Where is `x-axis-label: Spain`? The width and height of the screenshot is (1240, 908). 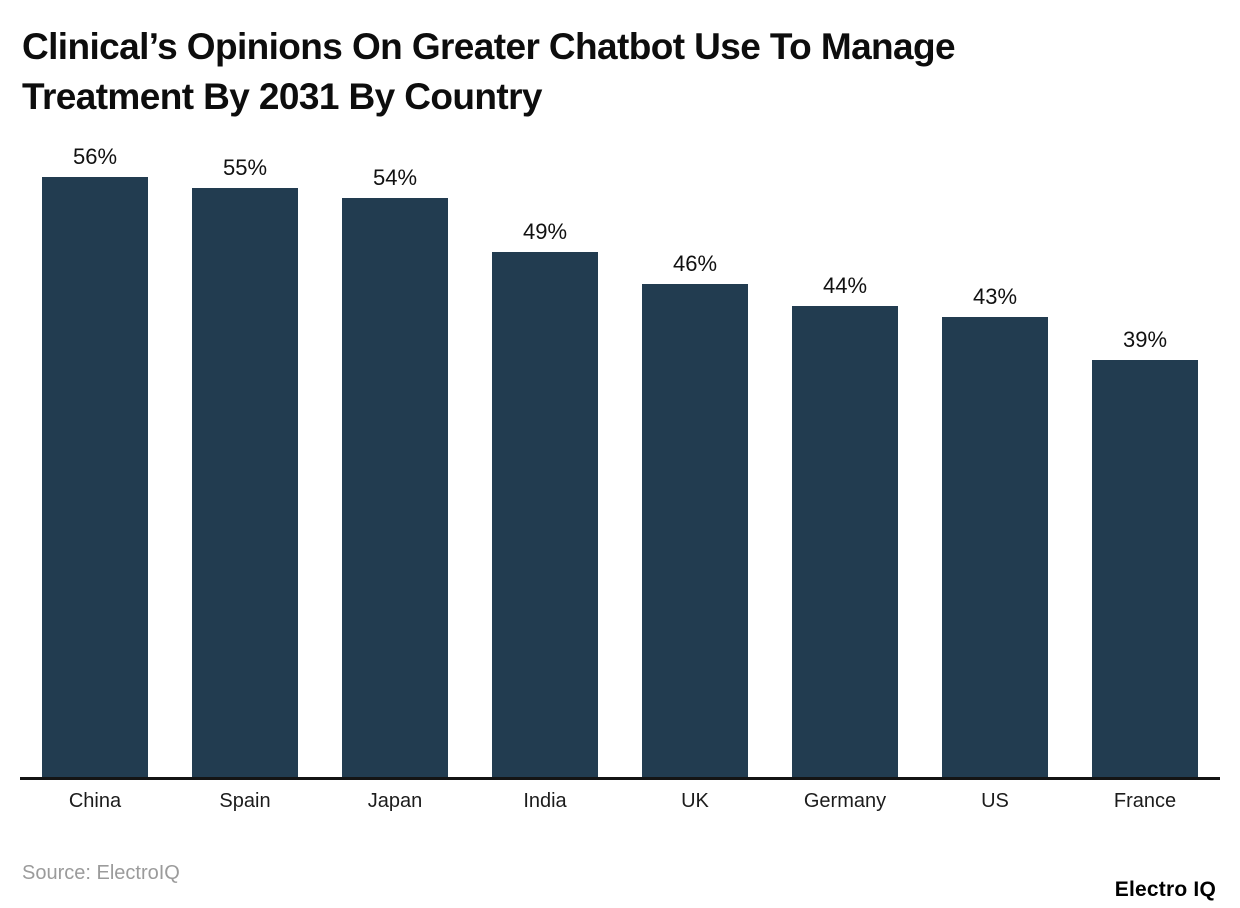 x-axis-label: Spain is located at coordinates (245, 801).